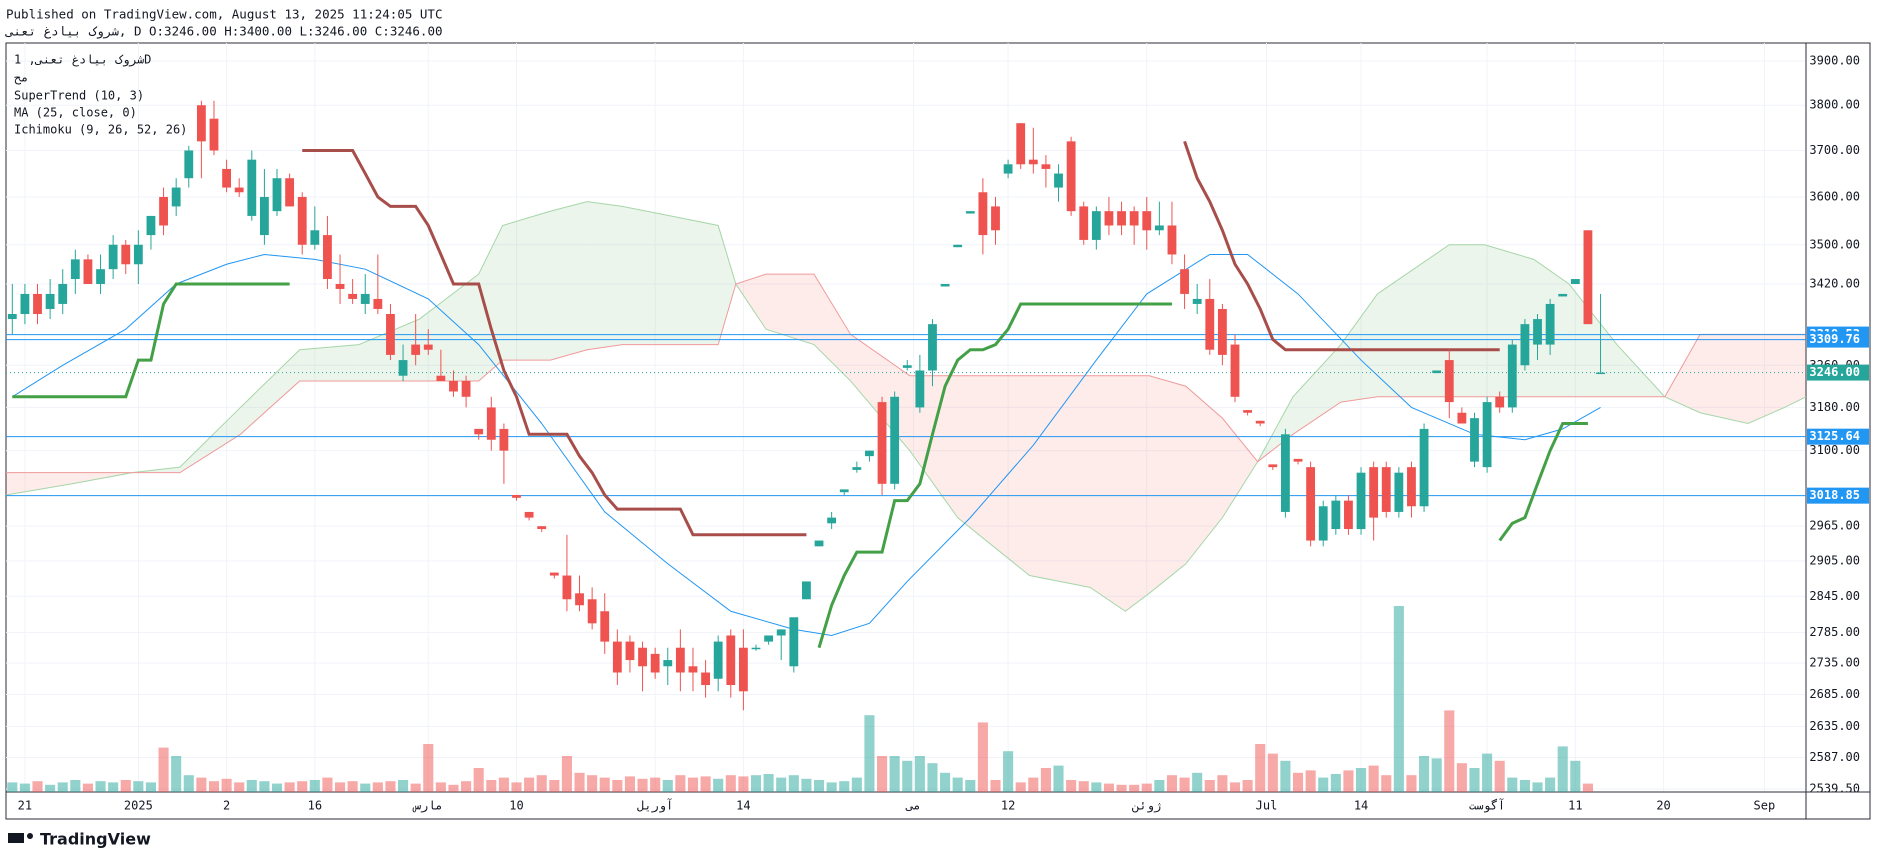 Image resolution: width=1878 pixels, height=858 pixels. Describe the element at coordinates (554, 342) in the screenshot. I see `supertrend-down` at that location.